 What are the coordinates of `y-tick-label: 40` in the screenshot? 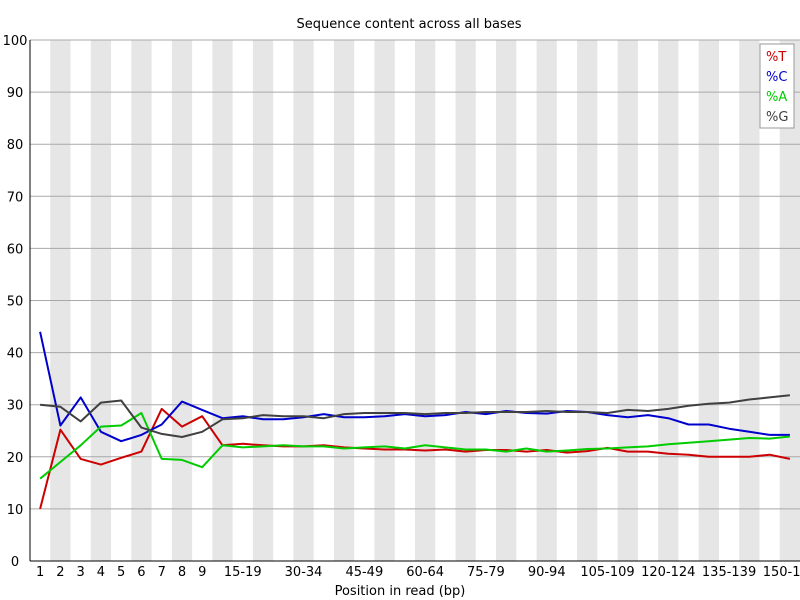 It's located at (15, 354).